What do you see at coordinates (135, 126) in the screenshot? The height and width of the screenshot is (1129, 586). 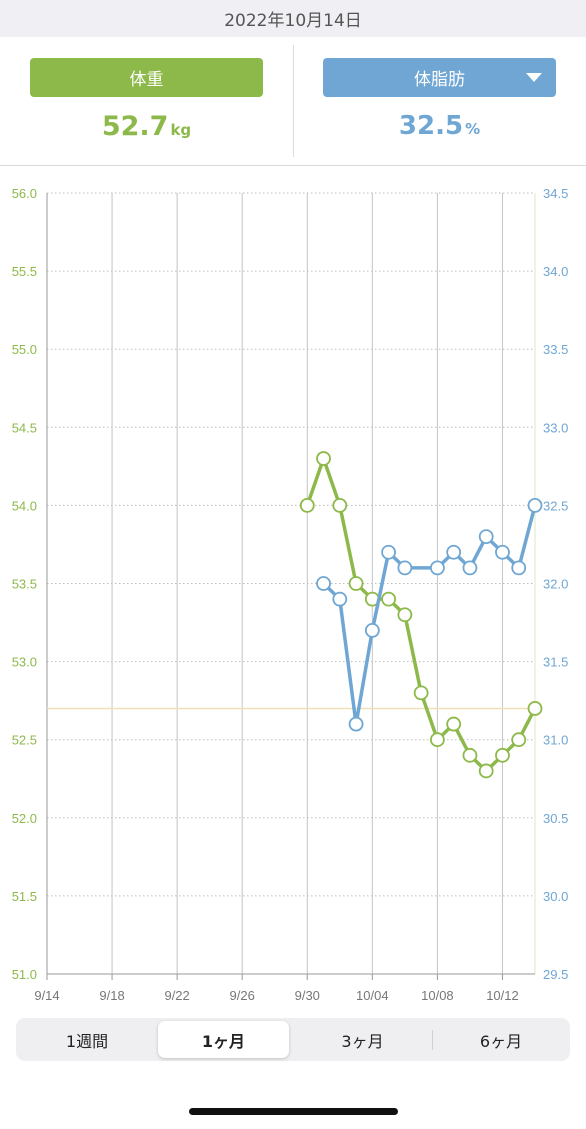 I see `weight-number: 52.7` at bounding box center [135, 126].